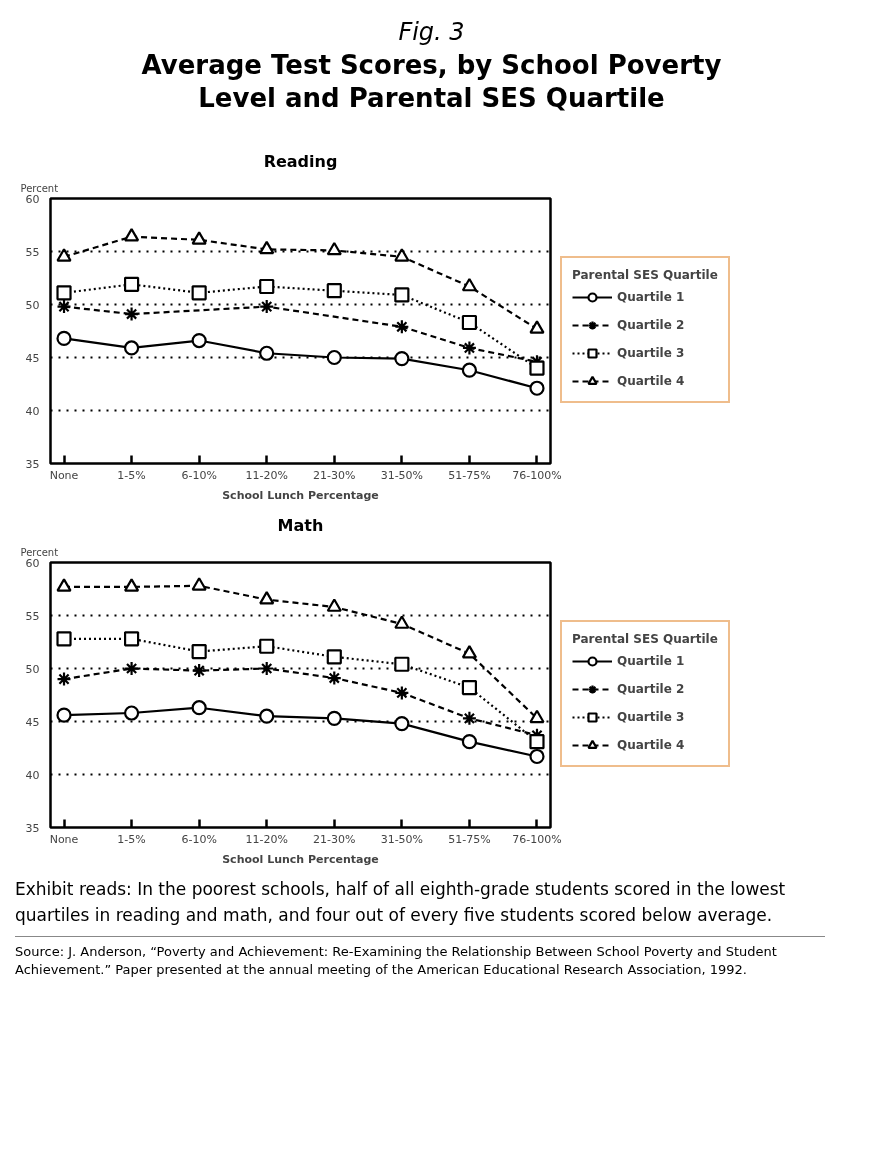  What do you see at coordinates (401, 902) in the screenshot?
I see `text: Exhibit reads: In the poorest schools, half of all eighth-grade students scored in the lowest quartiles in reading and math, and four out of every five students scored below average.` at bounding box center [401, 902].